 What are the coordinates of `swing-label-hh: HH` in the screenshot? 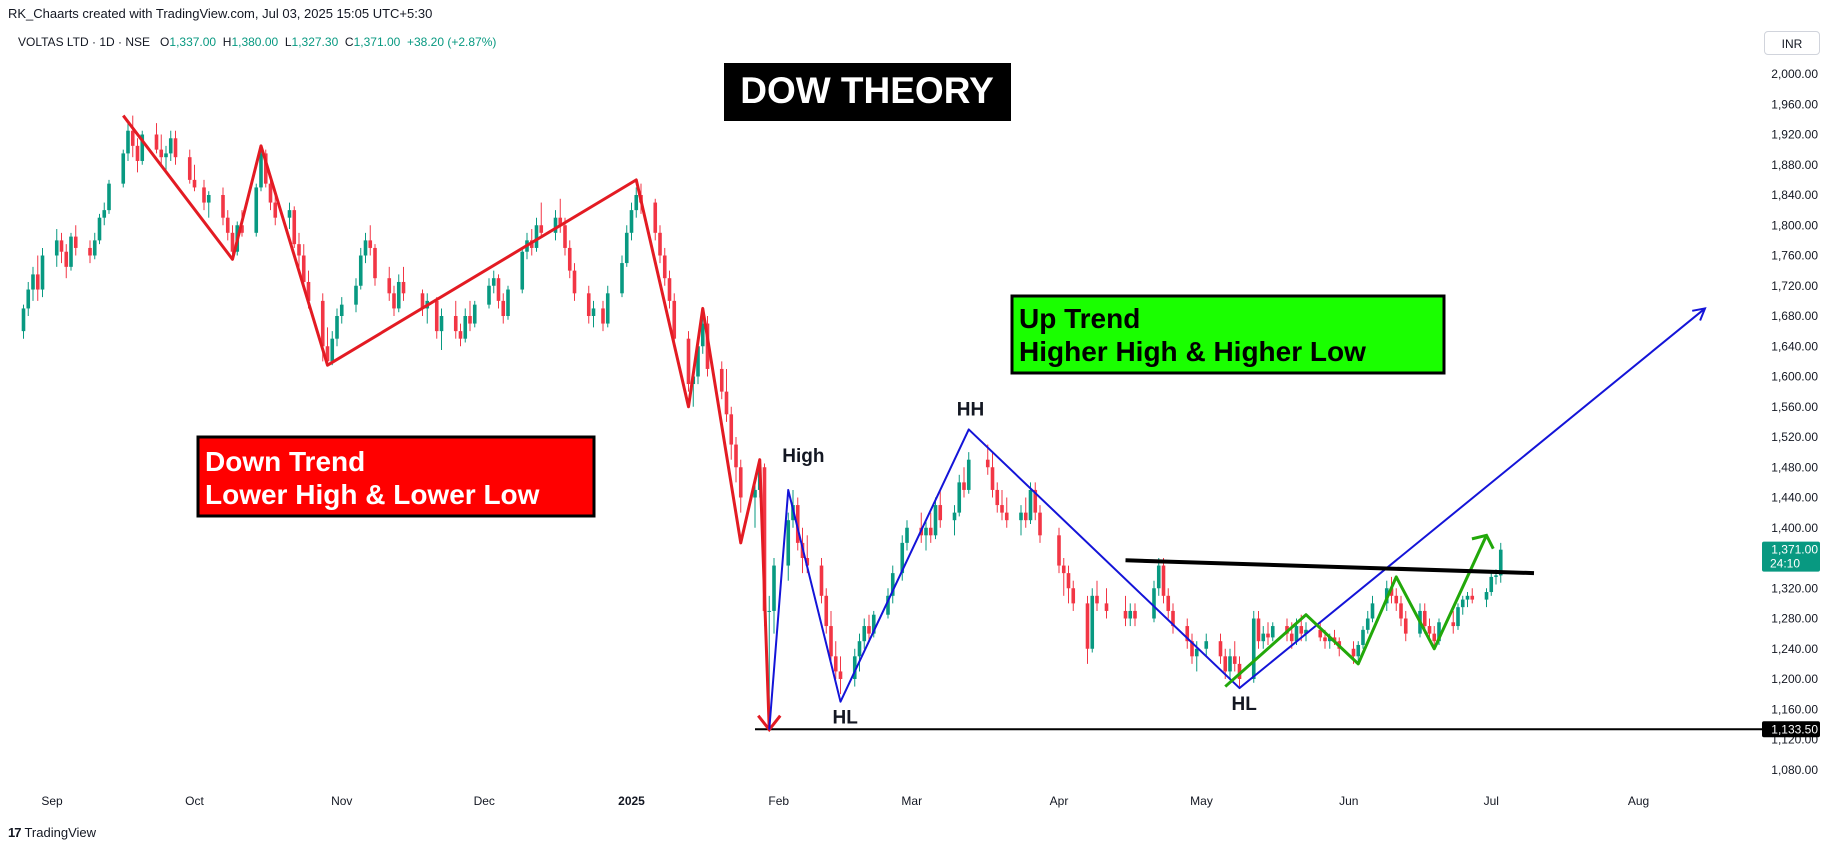 It's located at (970, 409).